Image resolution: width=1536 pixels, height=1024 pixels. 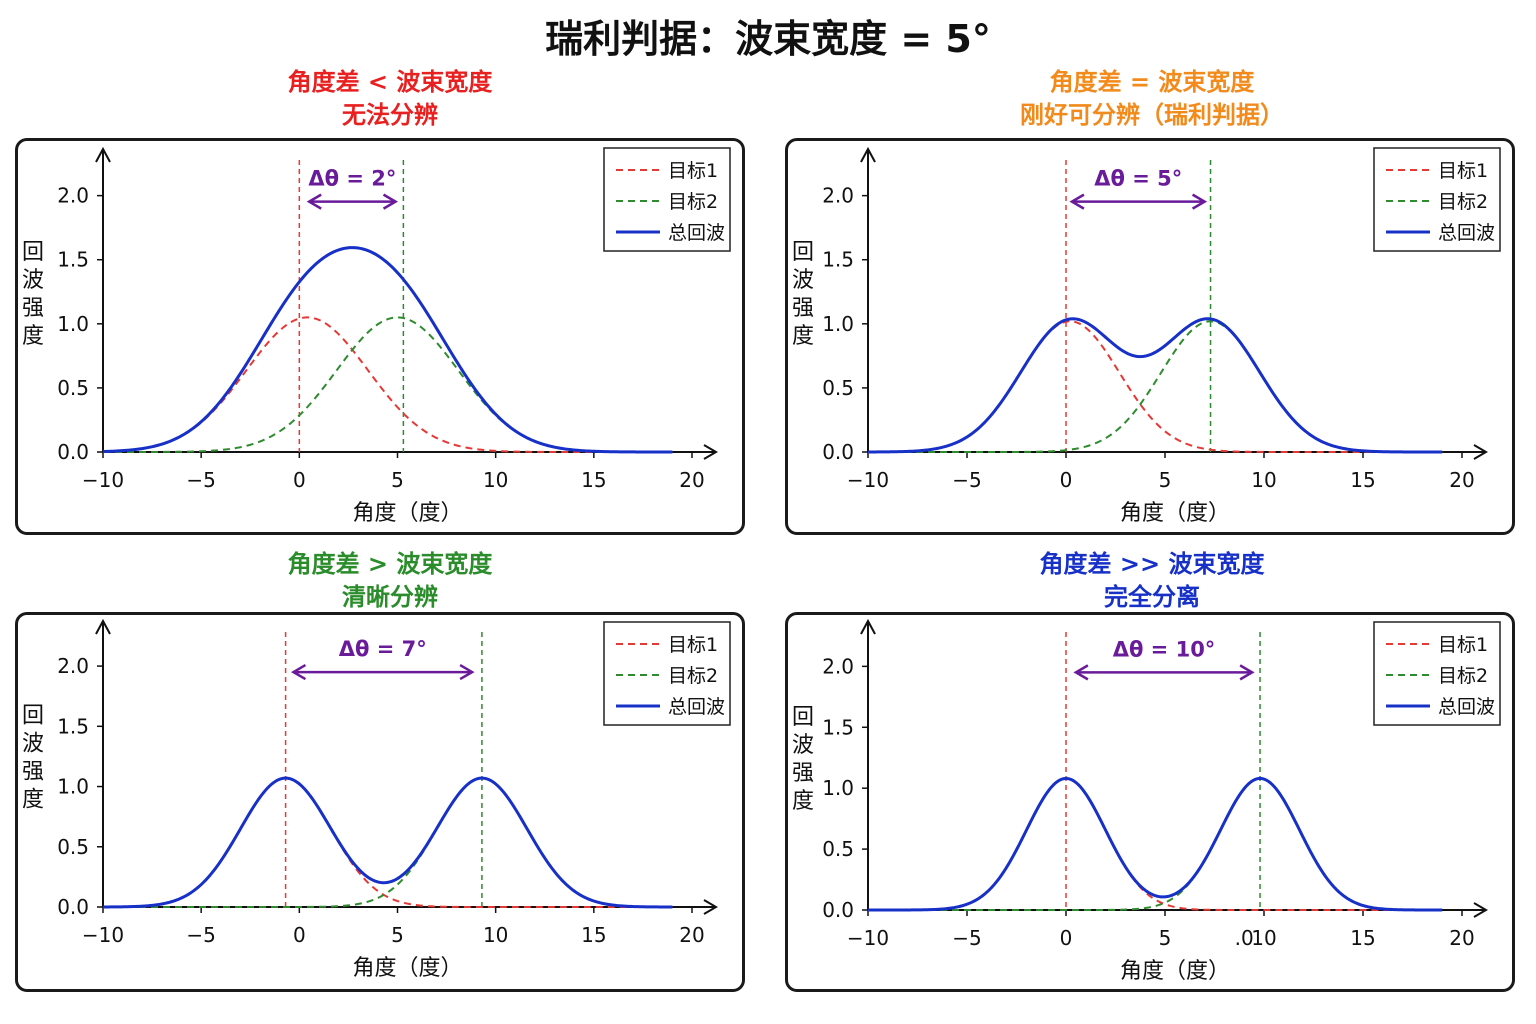 I want to click on p3-delta-arrow-right-head, so click(x=467, y=672).